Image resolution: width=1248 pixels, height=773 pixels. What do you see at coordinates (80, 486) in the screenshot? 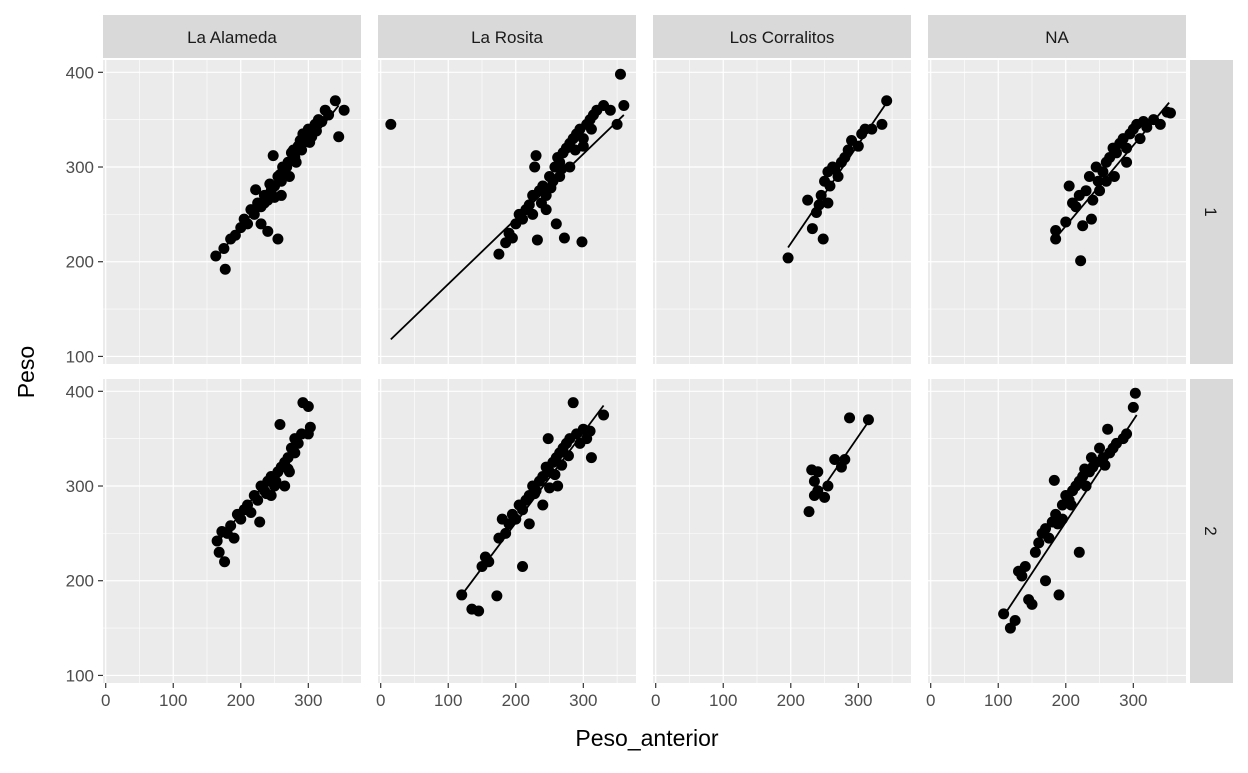
I see `y-tick-label: 300` at bounding box center [80, 486].